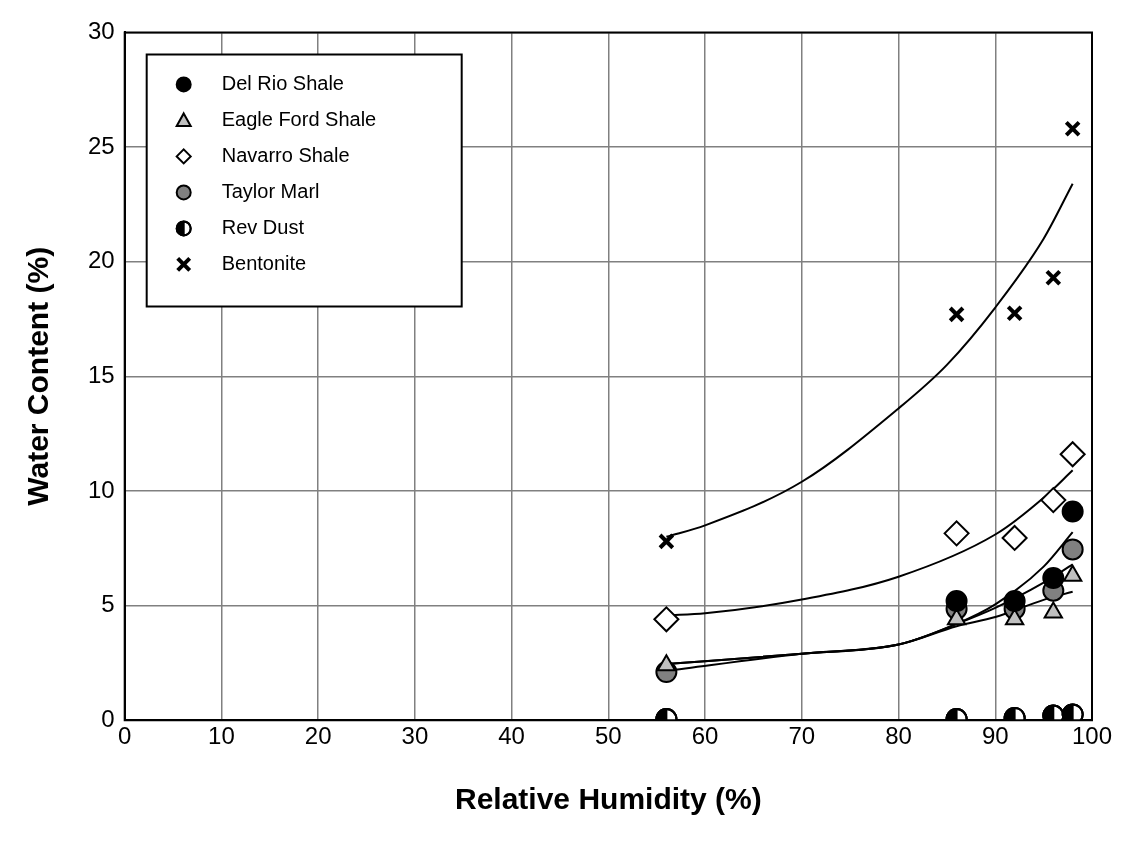  What do you see at coordinates (101, 260) in the screenshot?
I see `y-tick-label: 20` at bounding box center [101, 260].